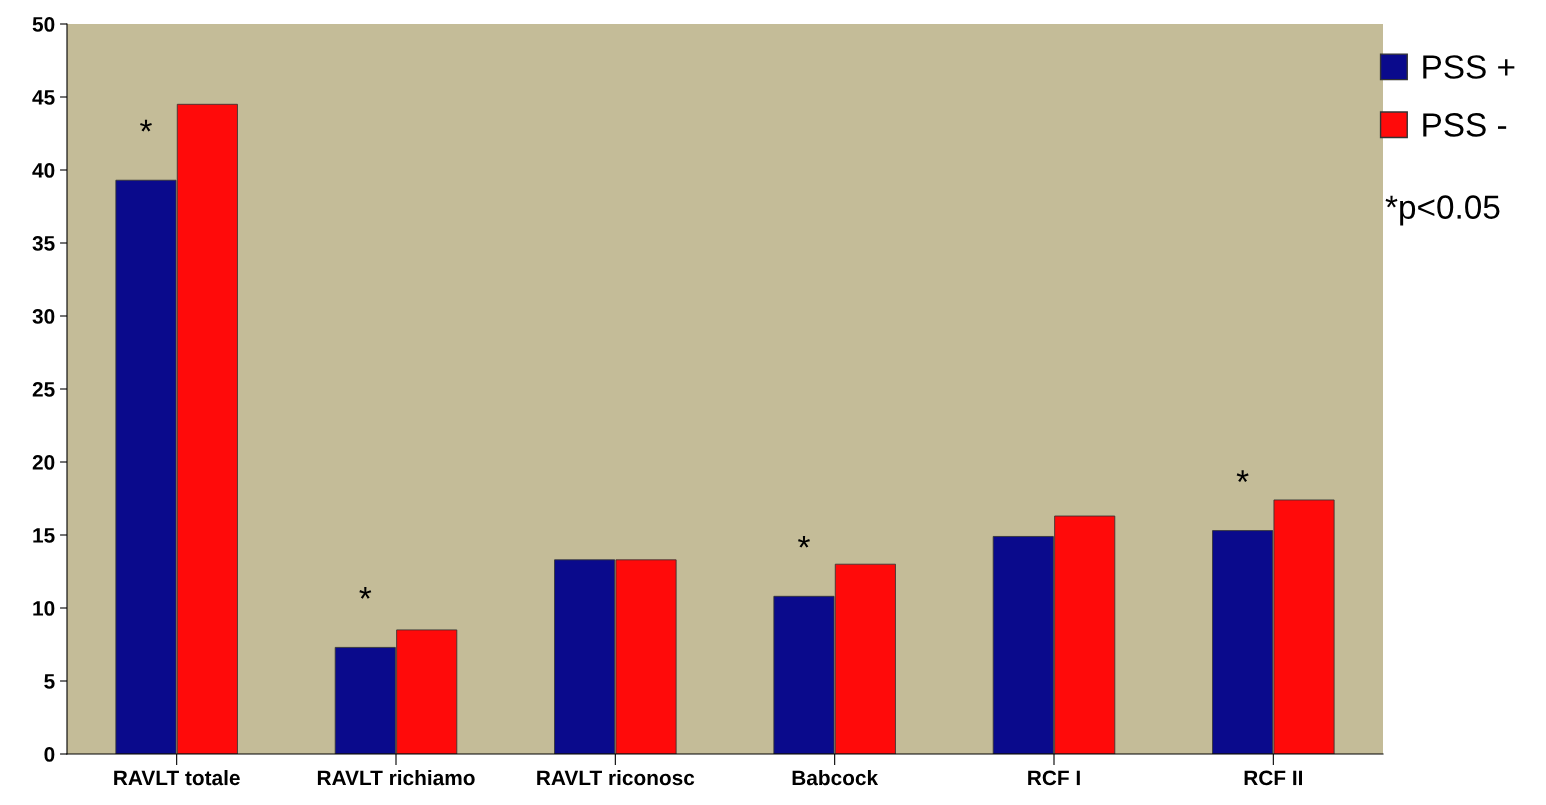 The width and height of the screenshot is (1546, 805). Describe the element at coordinates (616, 777) in the screenshot. I see `x-tick-label: RAVLT riconosc` at that location.